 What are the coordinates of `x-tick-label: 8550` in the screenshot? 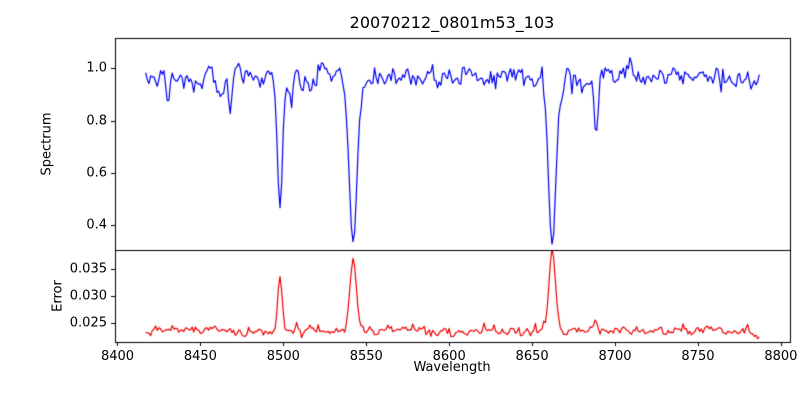 It's located at (366, 356).